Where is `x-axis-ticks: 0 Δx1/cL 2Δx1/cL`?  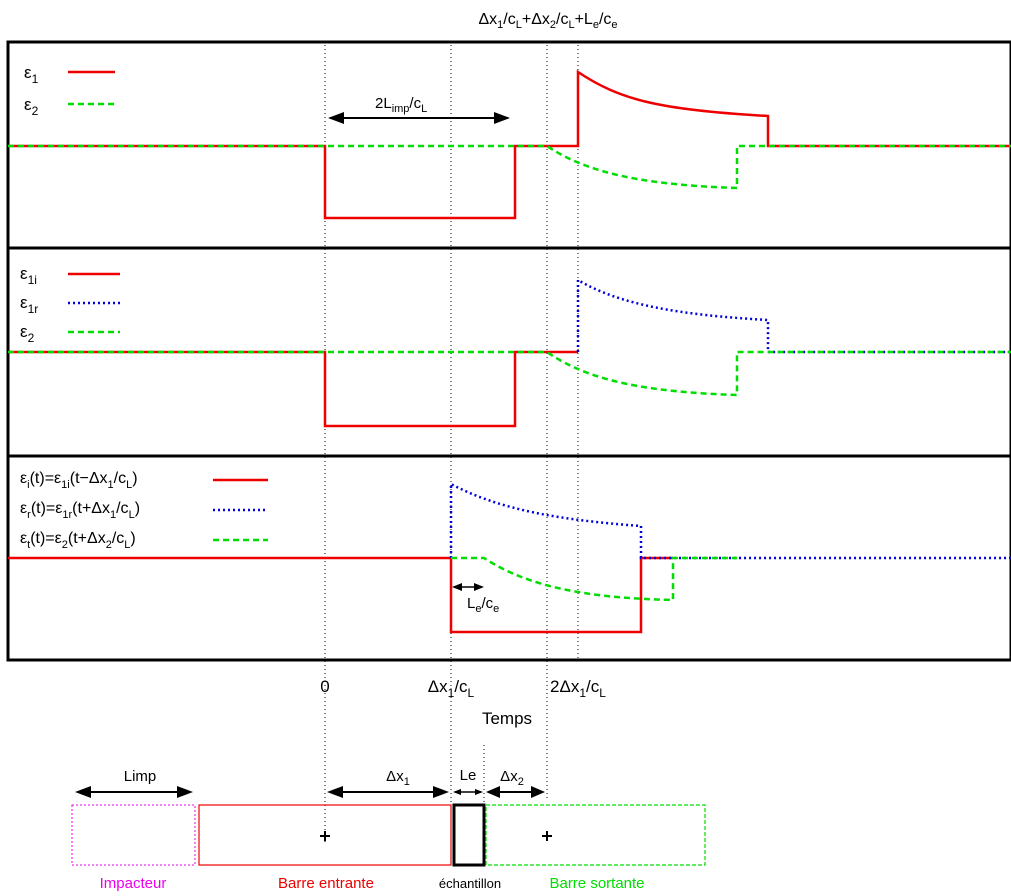 x-axis-ticks: 0 Δx1/cL 2Δx1/cL is located at coordinates (463, 688).